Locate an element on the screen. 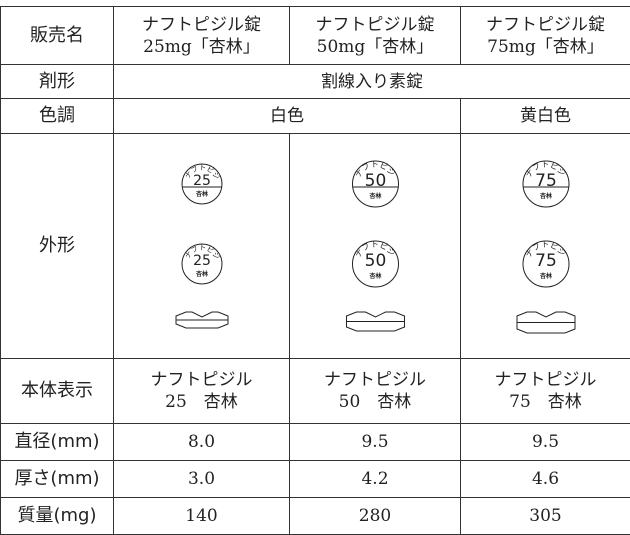 The image size is (630, 535). appearance-cell: ナフトピジル50杏林ナフトピジル50杏林 is located at coordinates (375, 246).